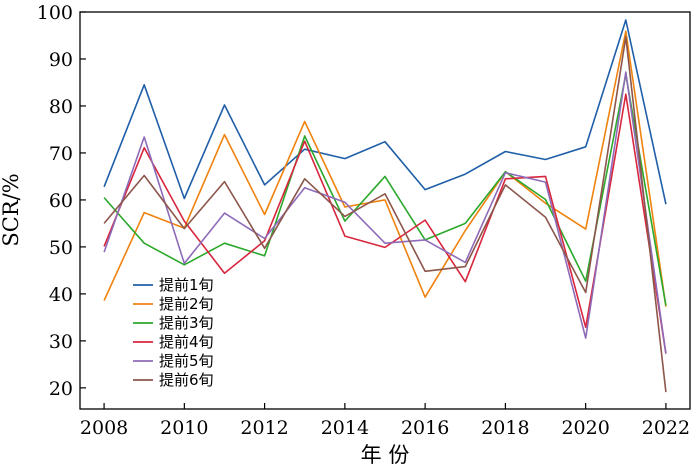  I want to click on y-tick-label: 90, so click(61, 60).